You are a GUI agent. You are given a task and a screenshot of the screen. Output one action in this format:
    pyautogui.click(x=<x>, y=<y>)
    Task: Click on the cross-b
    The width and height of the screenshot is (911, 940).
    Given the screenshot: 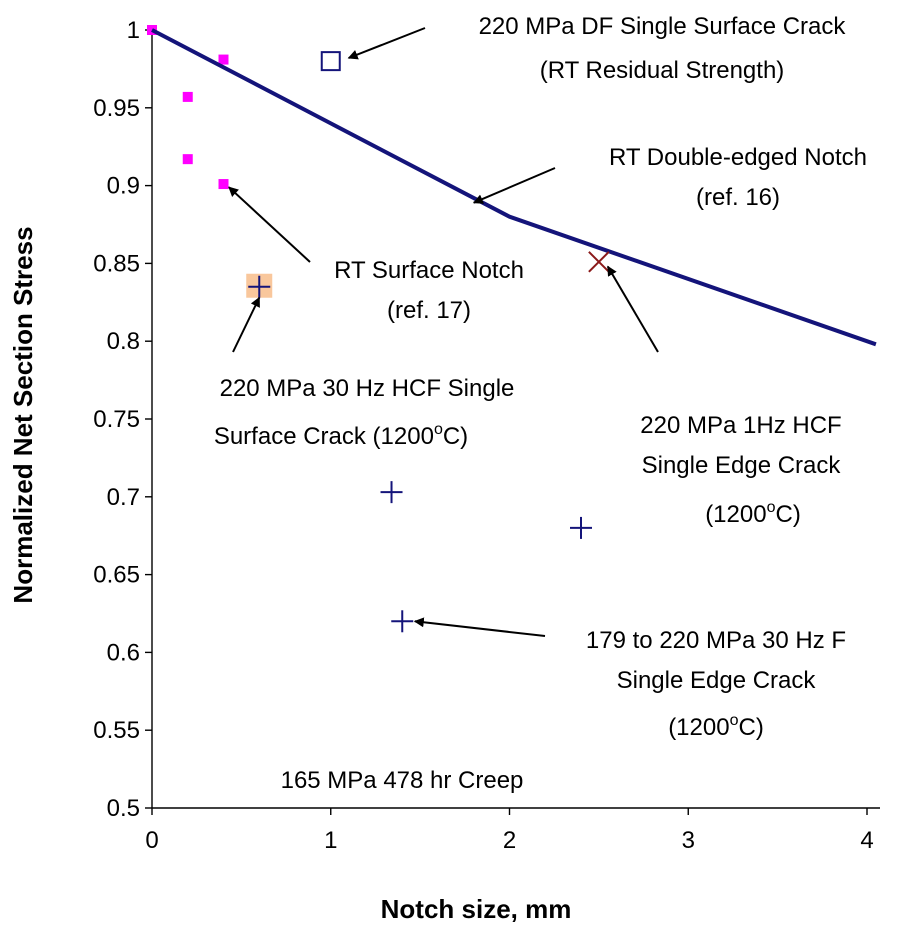 What is the action you would take?
    pyautogui.click(x=599, y=262)
    